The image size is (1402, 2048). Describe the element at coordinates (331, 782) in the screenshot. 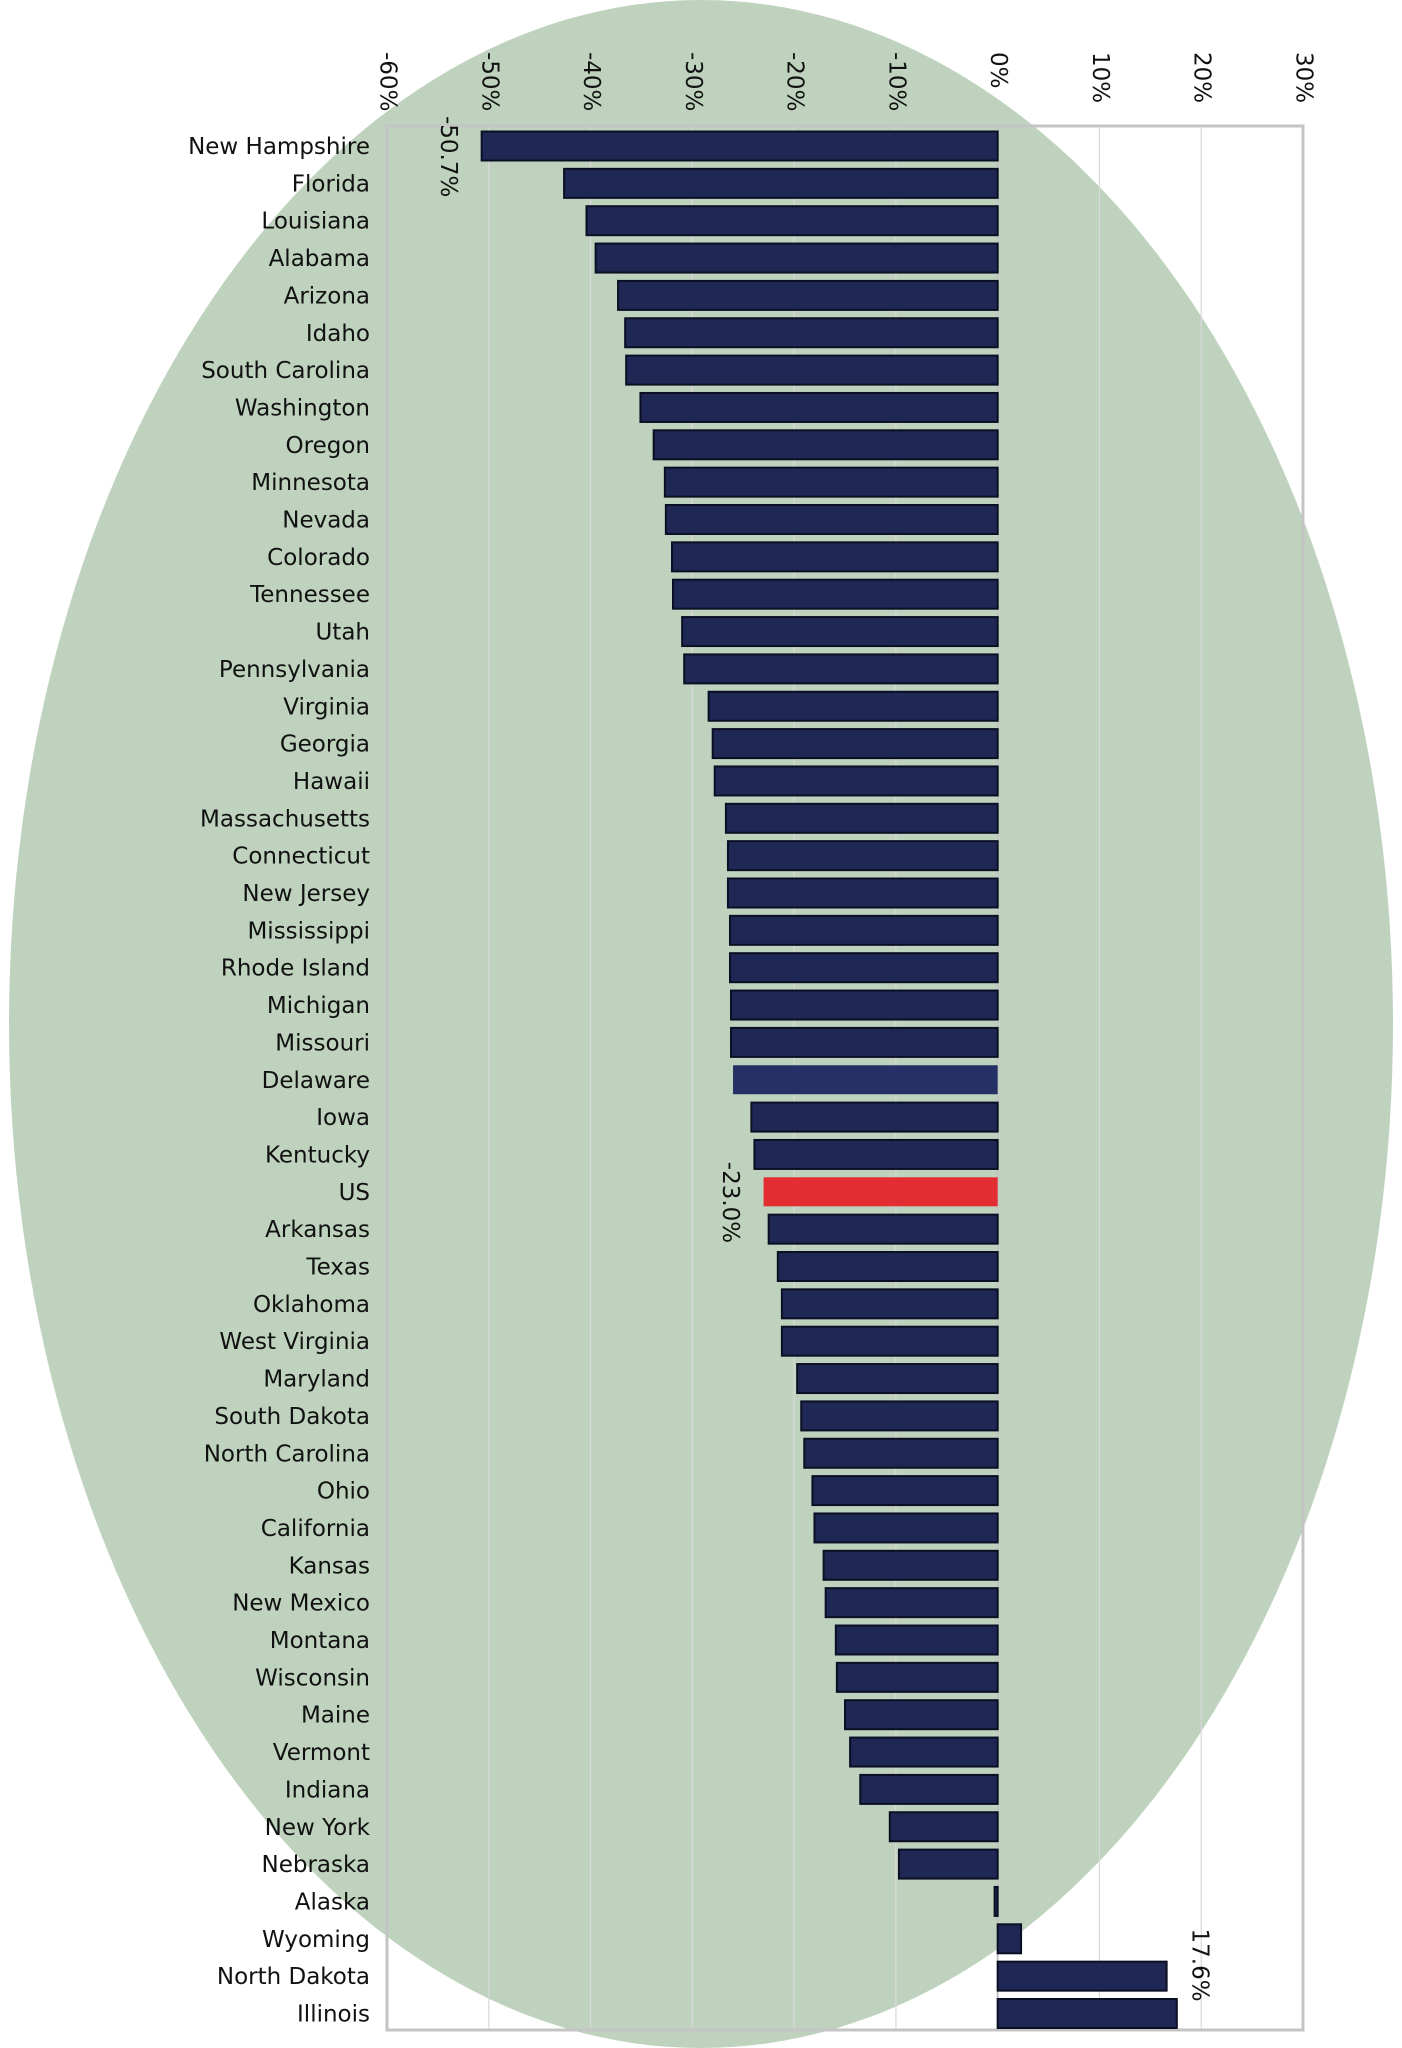

I see `category-label: Hawaii` at that location.